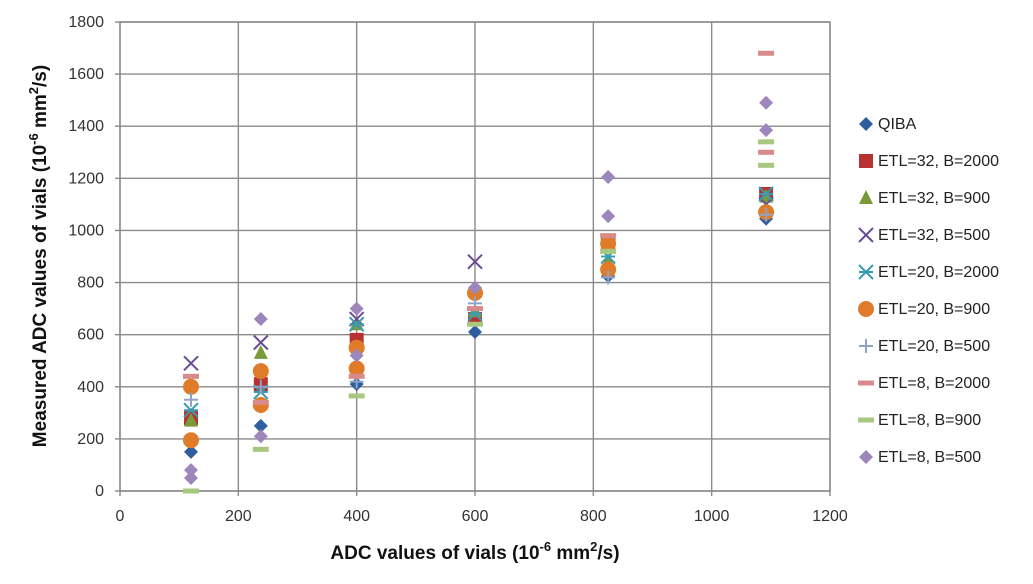 The image size is (1033, 584). I want to click on x-tick-label: 400, so click(356, 516).